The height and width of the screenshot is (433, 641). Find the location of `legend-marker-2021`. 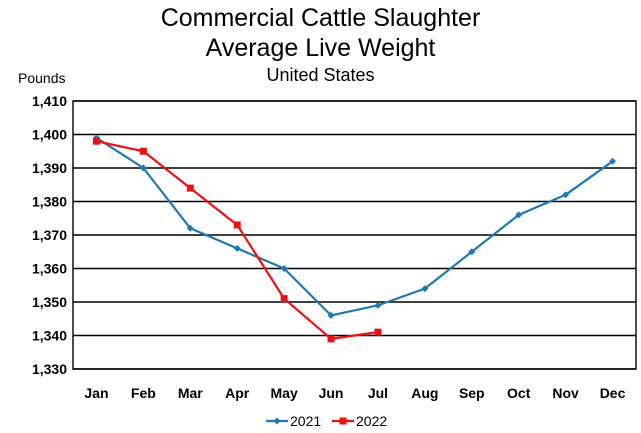

legend-marker-2021 is located at coordinates (277, 421).